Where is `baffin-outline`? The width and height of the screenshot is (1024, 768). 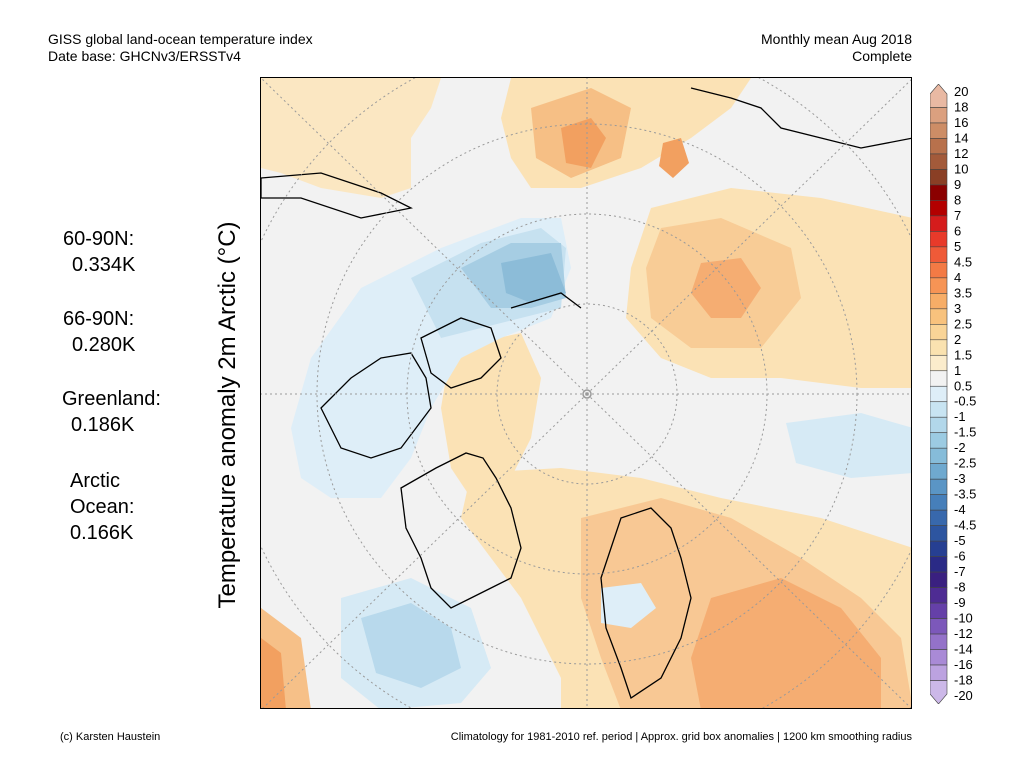 baffin-outline is located at coordinates (376, 405).